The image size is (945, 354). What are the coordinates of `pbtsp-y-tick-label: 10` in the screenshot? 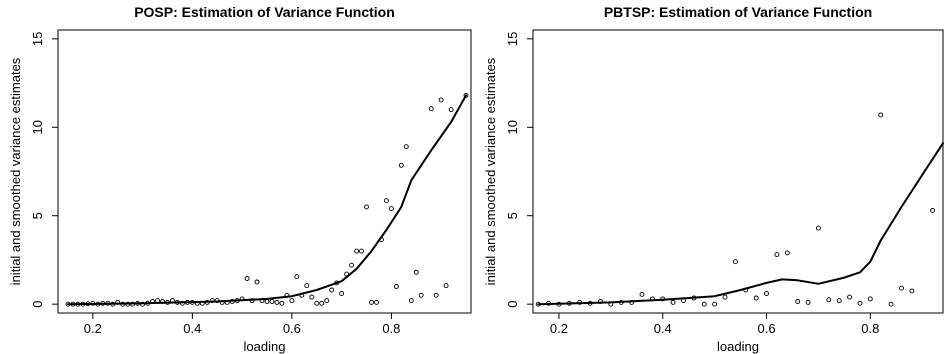 It's located at (512, 127).